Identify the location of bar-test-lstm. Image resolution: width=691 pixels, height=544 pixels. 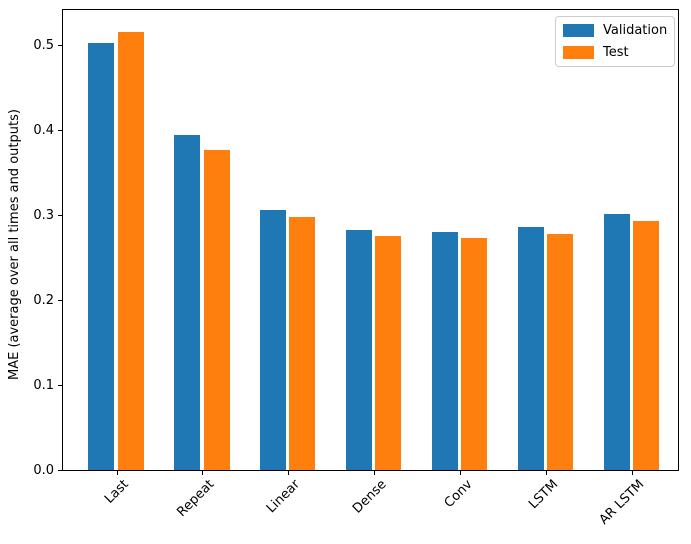
(560, 352).